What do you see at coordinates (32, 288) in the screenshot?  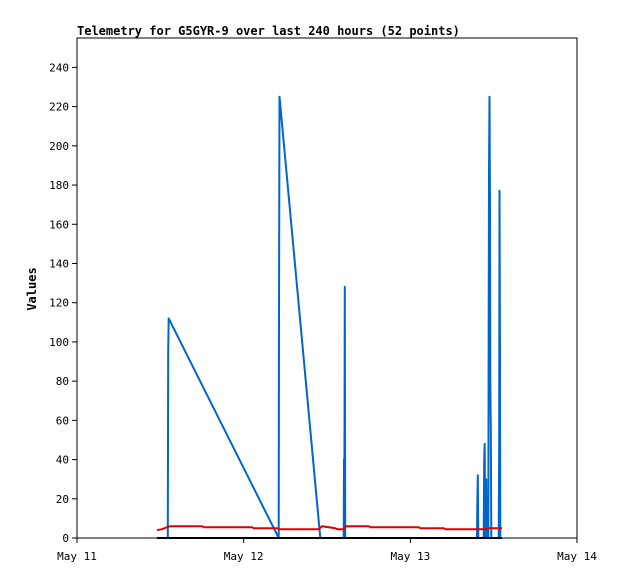 I see `y-axis-label: Values` at bounding box center [32, 288].